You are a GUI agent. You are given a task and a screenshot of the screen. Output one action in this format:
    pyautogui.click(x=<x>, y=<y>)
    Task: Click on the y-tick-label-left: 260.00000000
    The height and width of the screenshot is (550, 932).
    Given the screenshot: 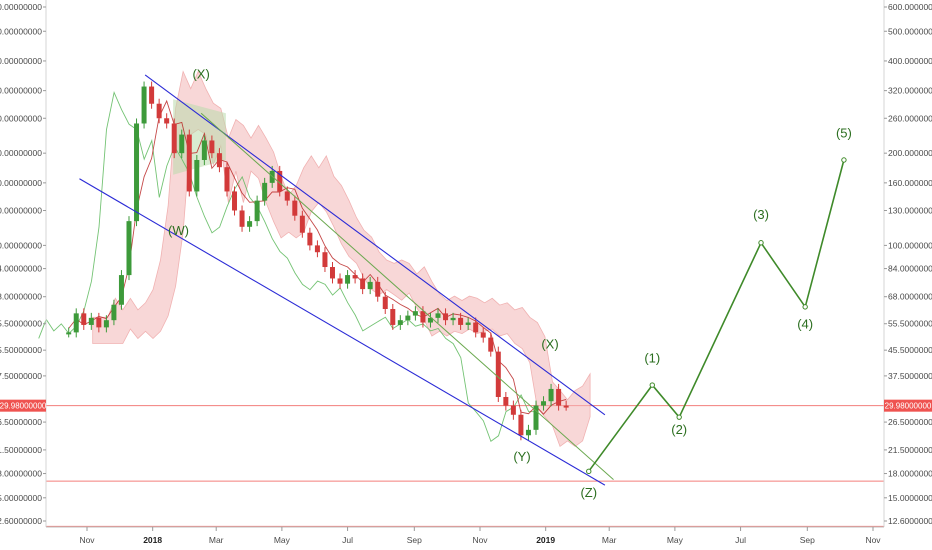 What is the action you would take?
    pyautogui.click(x=21, y=118)
    